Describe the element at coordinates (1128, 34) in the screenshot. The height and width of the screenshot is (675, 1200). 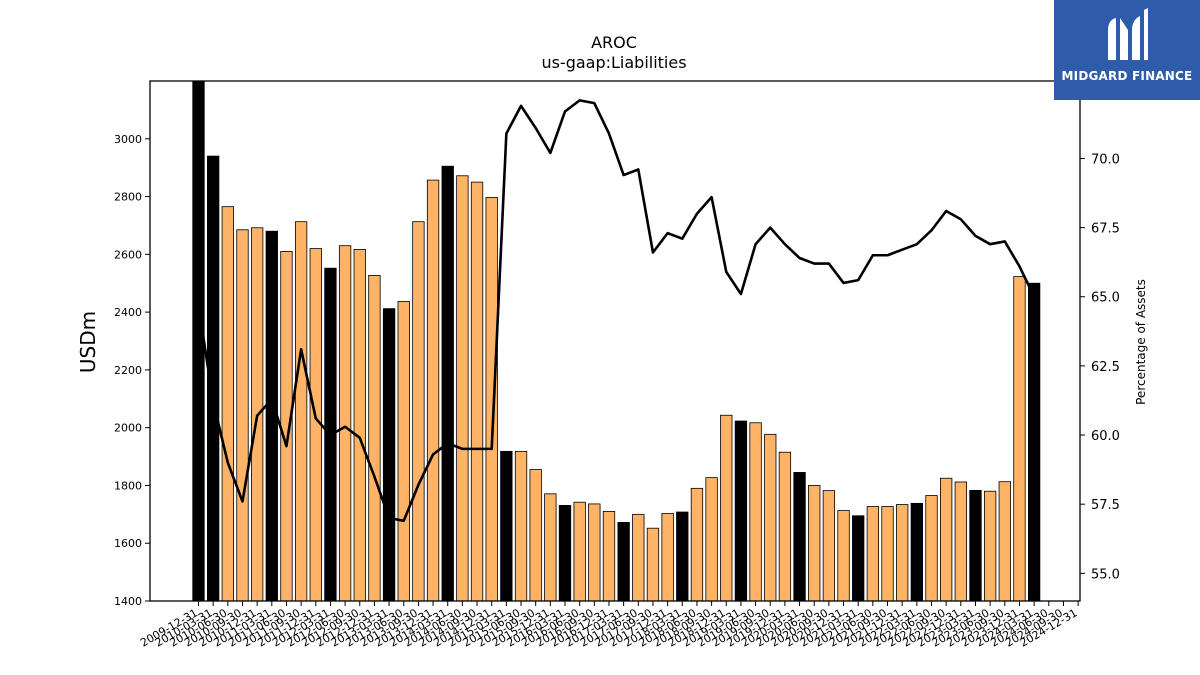
I see `logo-mark-icon` at that location.